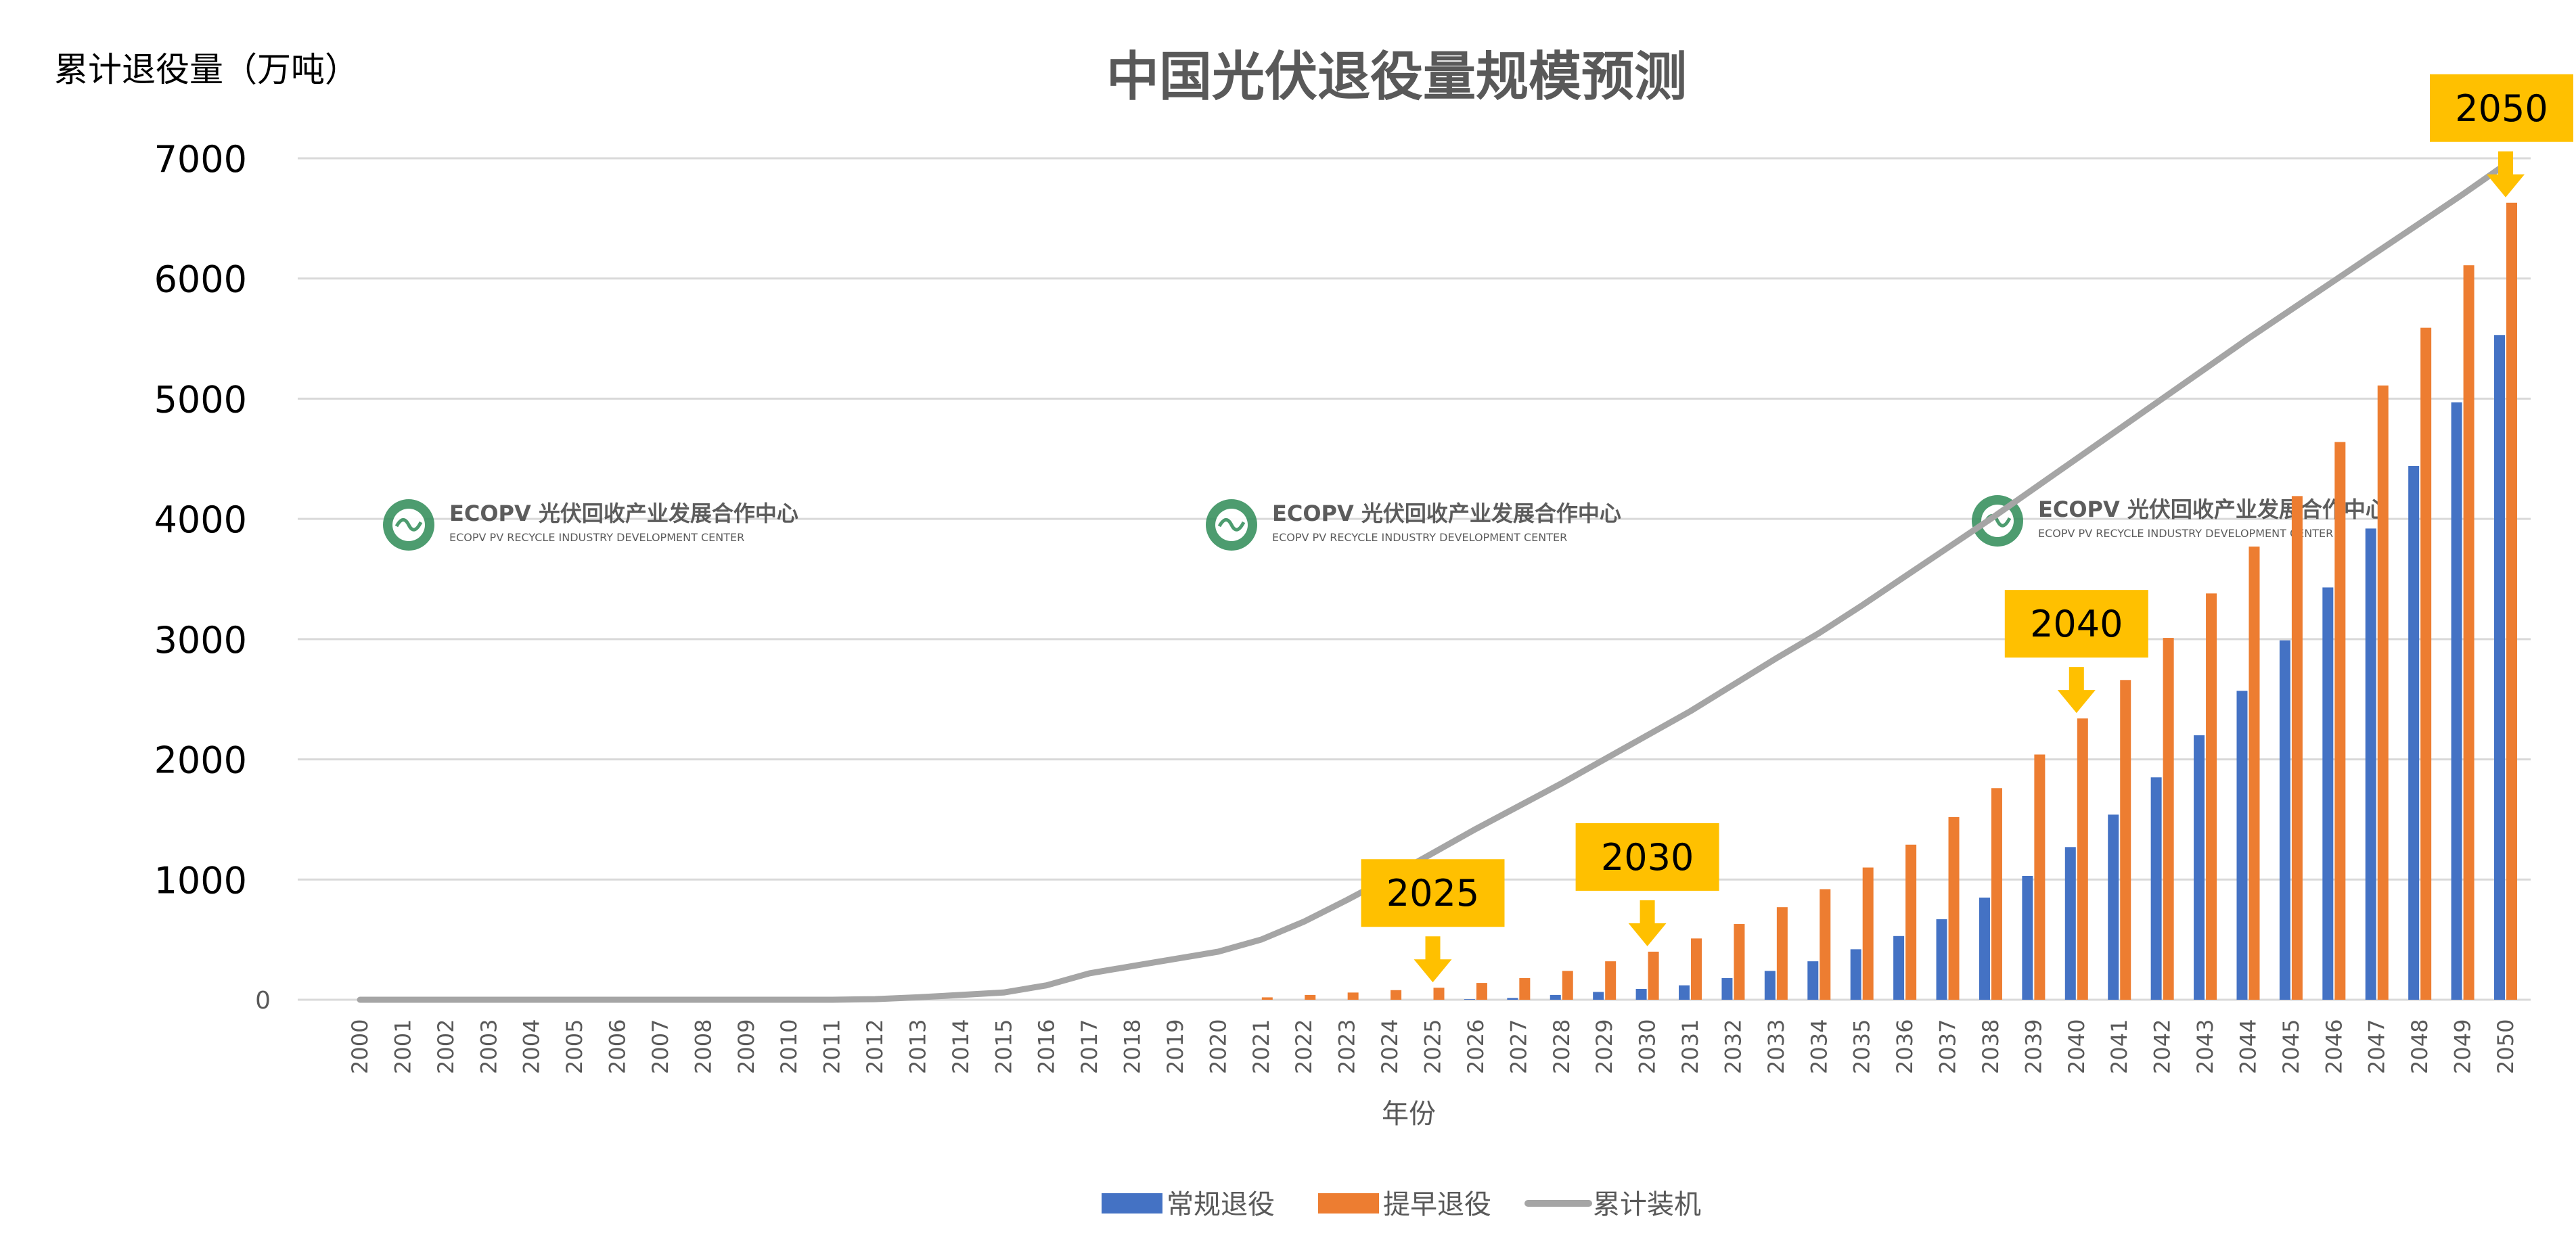  Describe the element at coordinates (2377, 1046) in the screenshot. I see `x-tick-label: 2047` at that location.